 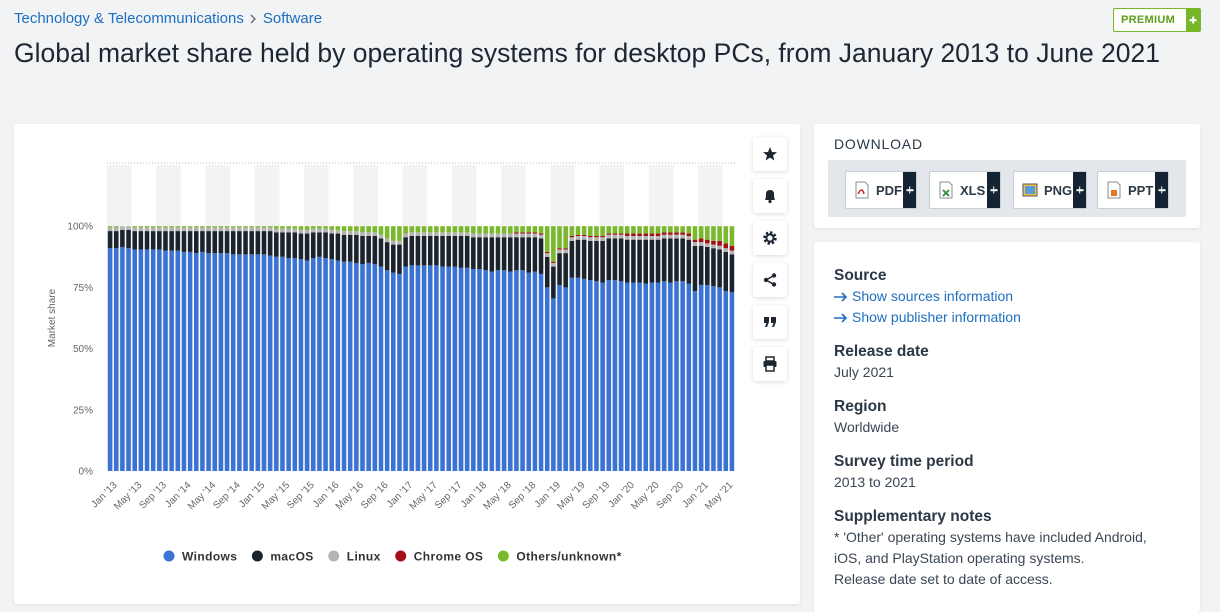 I want to click on settings-button, so click(x=770, y=238).